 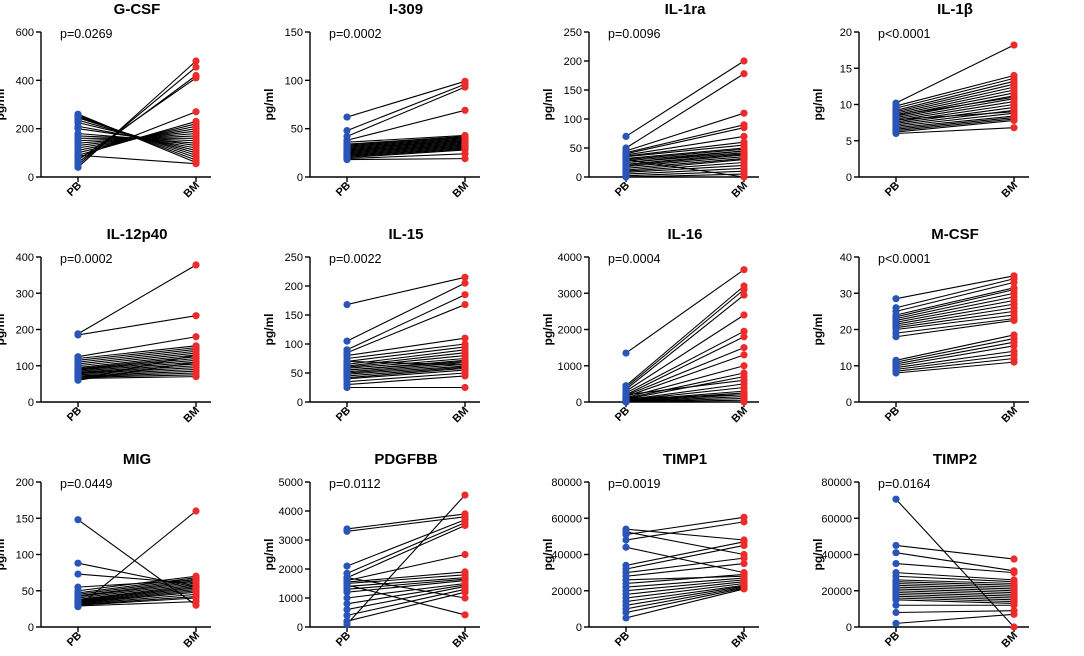 What do you see at coordinates (849, 142) in the screenshot?
I see `y-tick-label: 5` at bounding box center [849, 142].